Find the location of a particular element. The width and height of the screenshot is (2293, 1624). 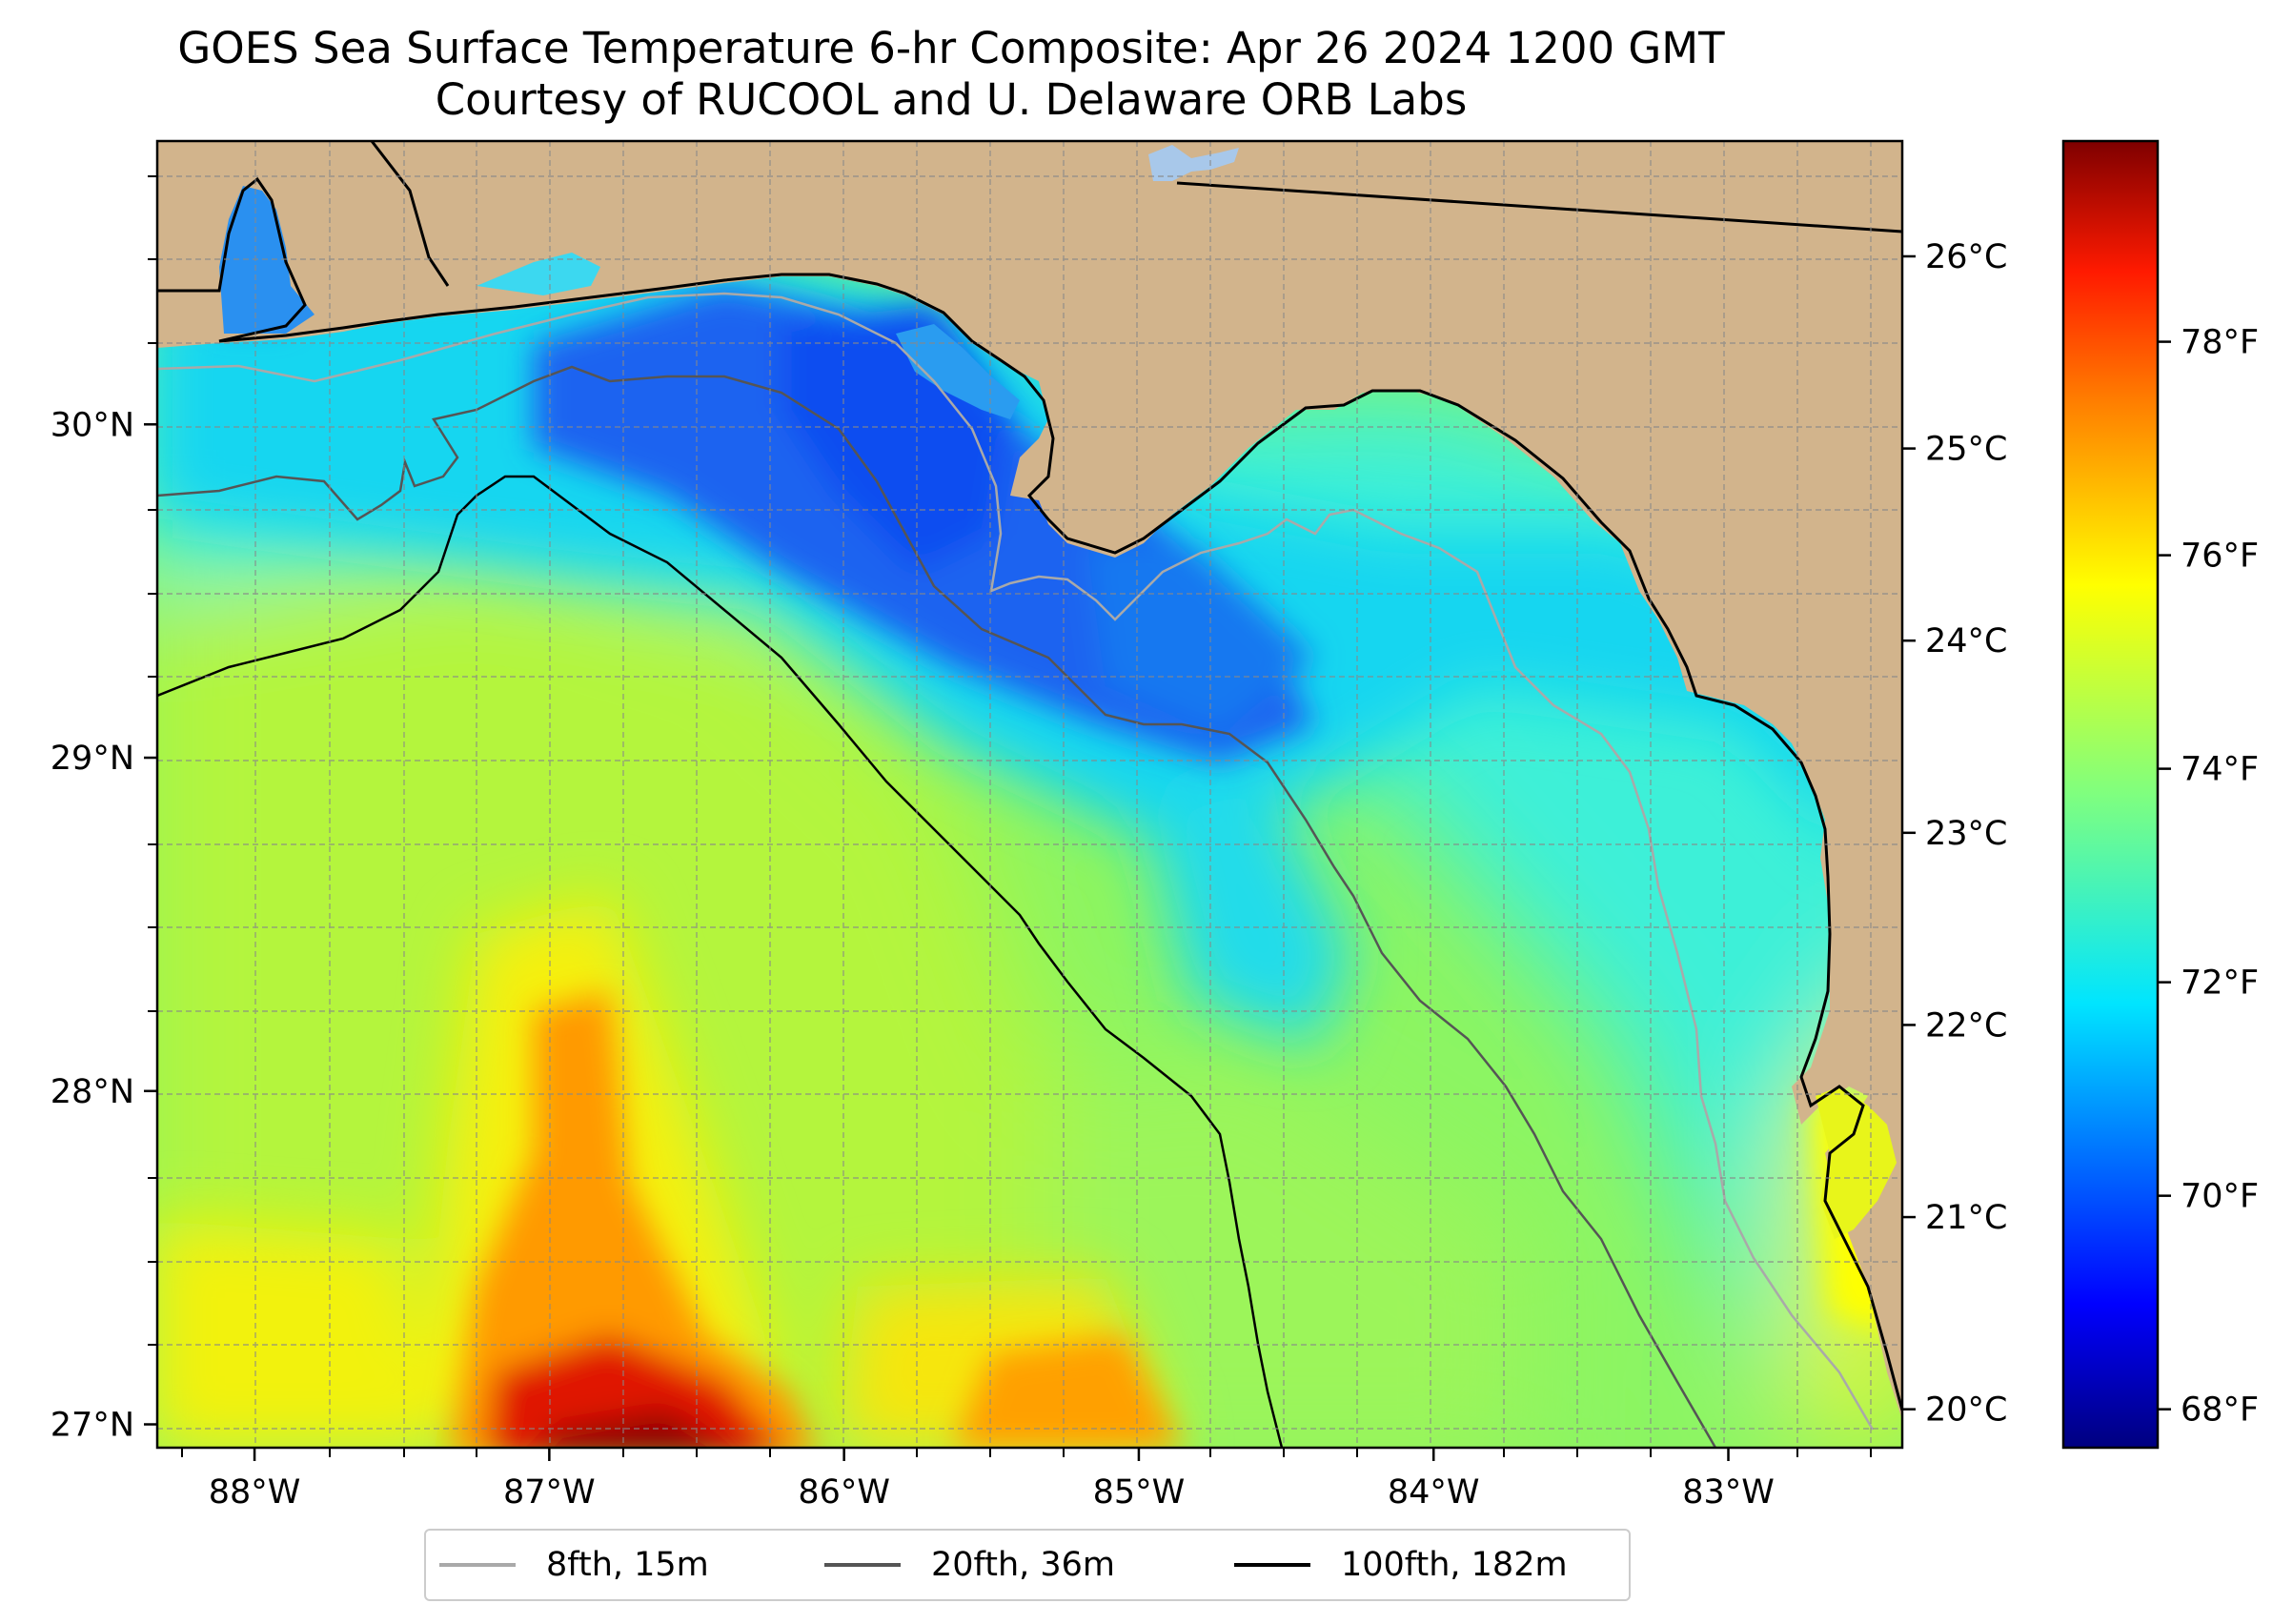

lon-tick-label: 83°W is located at coordinates (1728, 1492).